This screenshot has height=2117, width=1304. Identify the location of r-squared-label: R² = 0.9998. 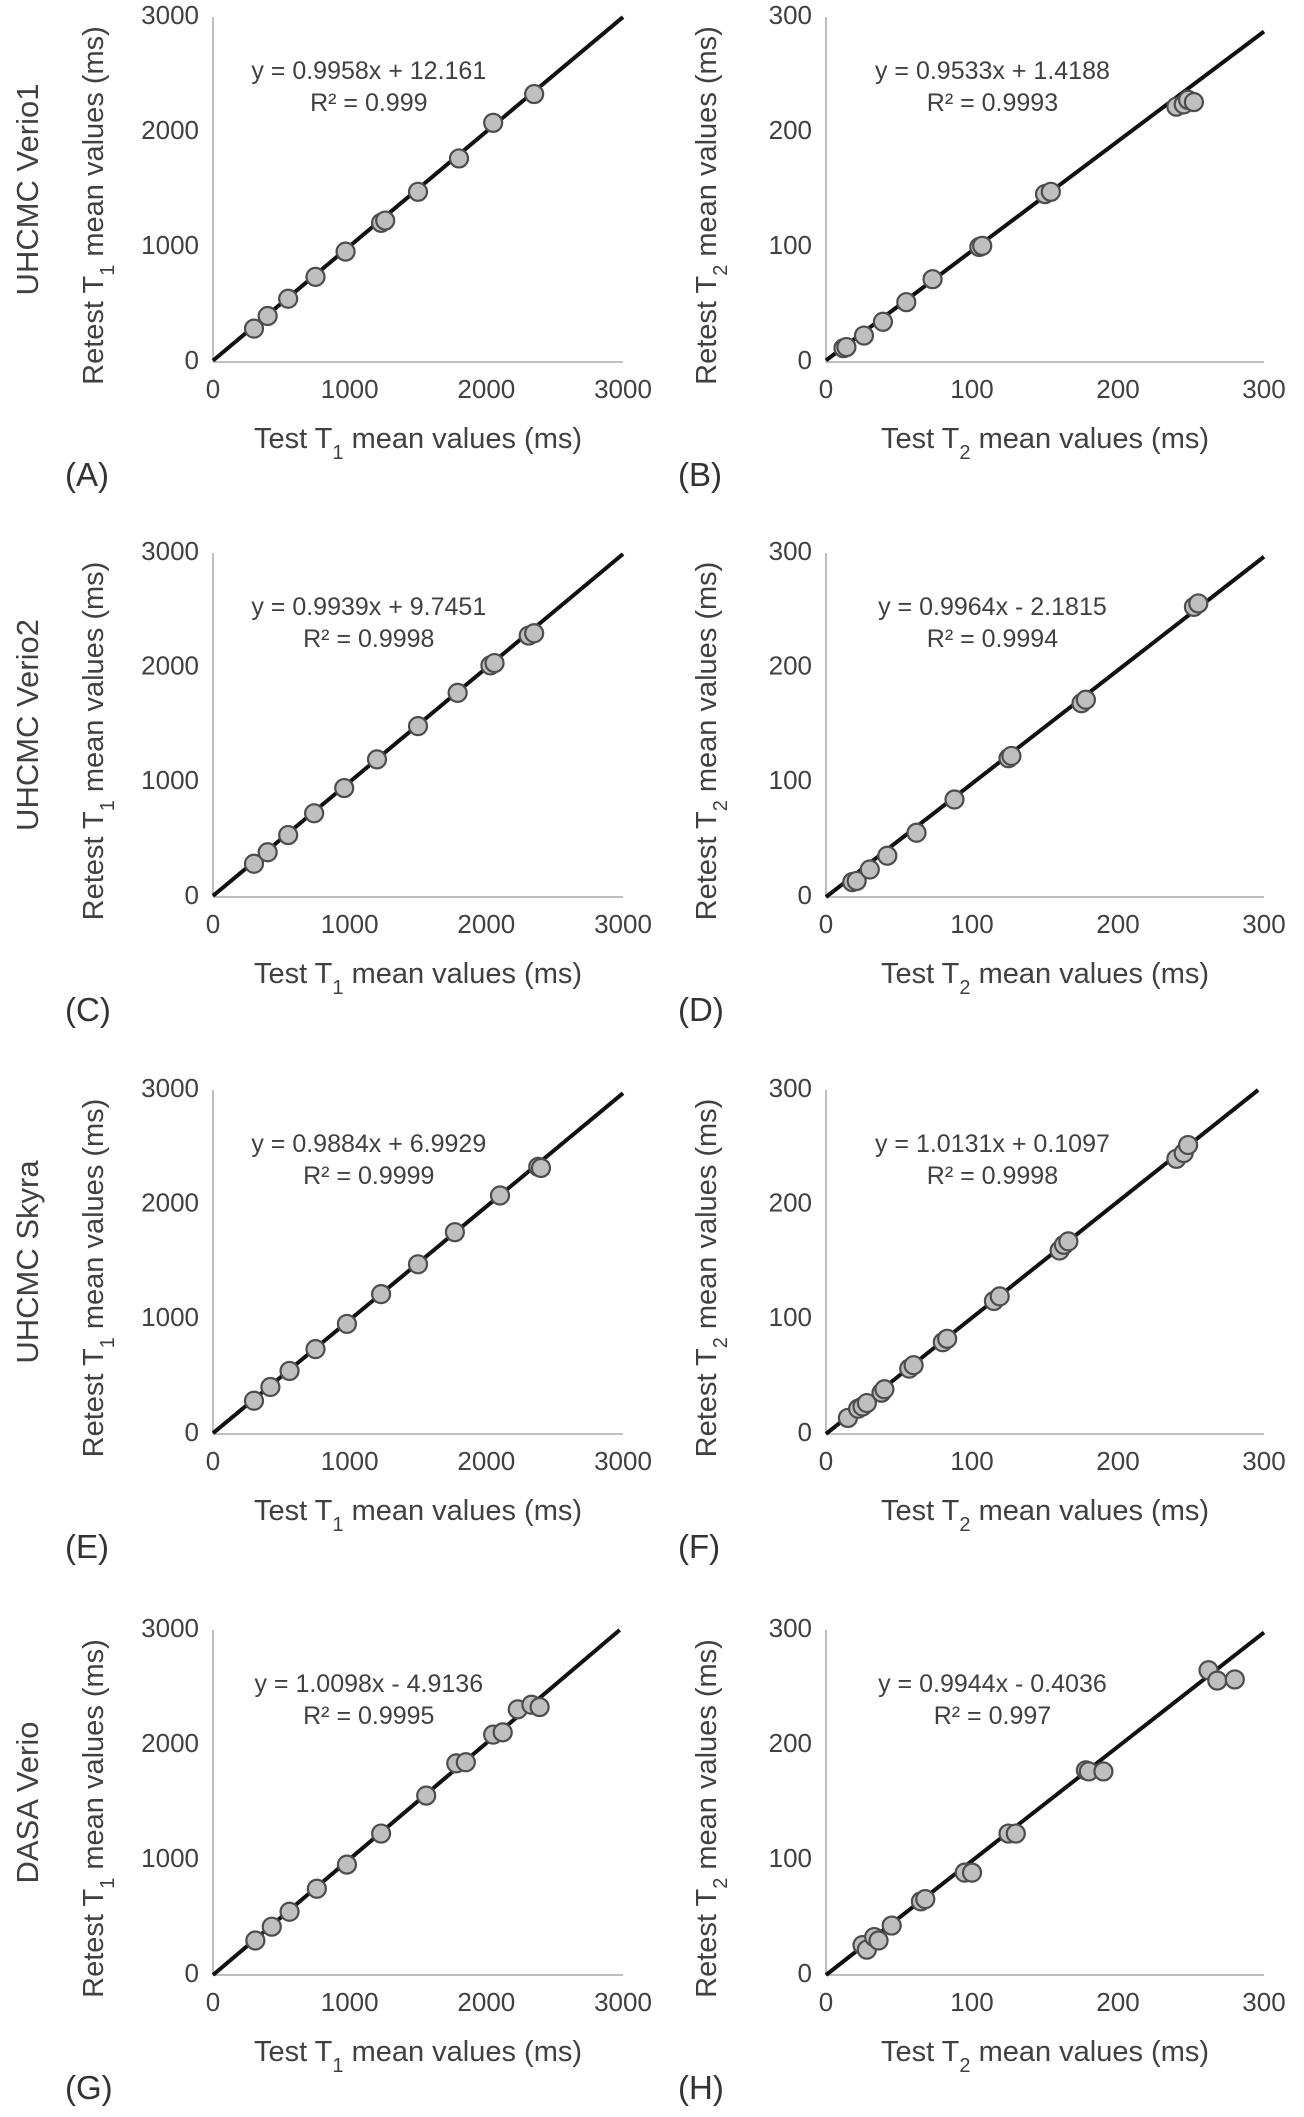
(992, 1176).